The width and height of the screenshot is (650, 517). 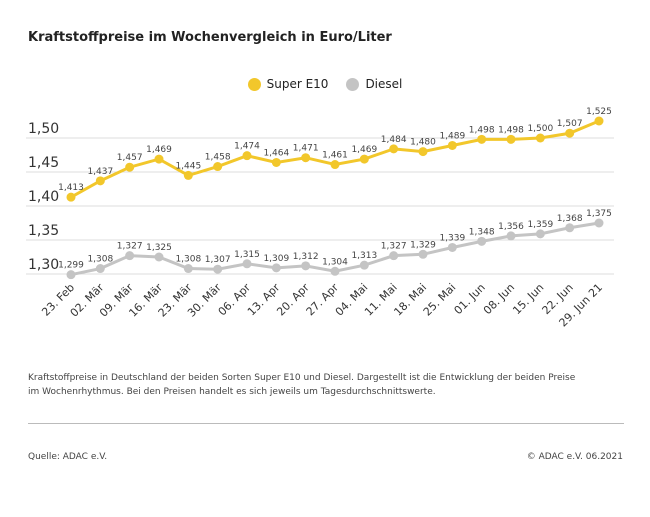 I want to click on x-tick-label: 25. Mai, so click(x=440, y=300).